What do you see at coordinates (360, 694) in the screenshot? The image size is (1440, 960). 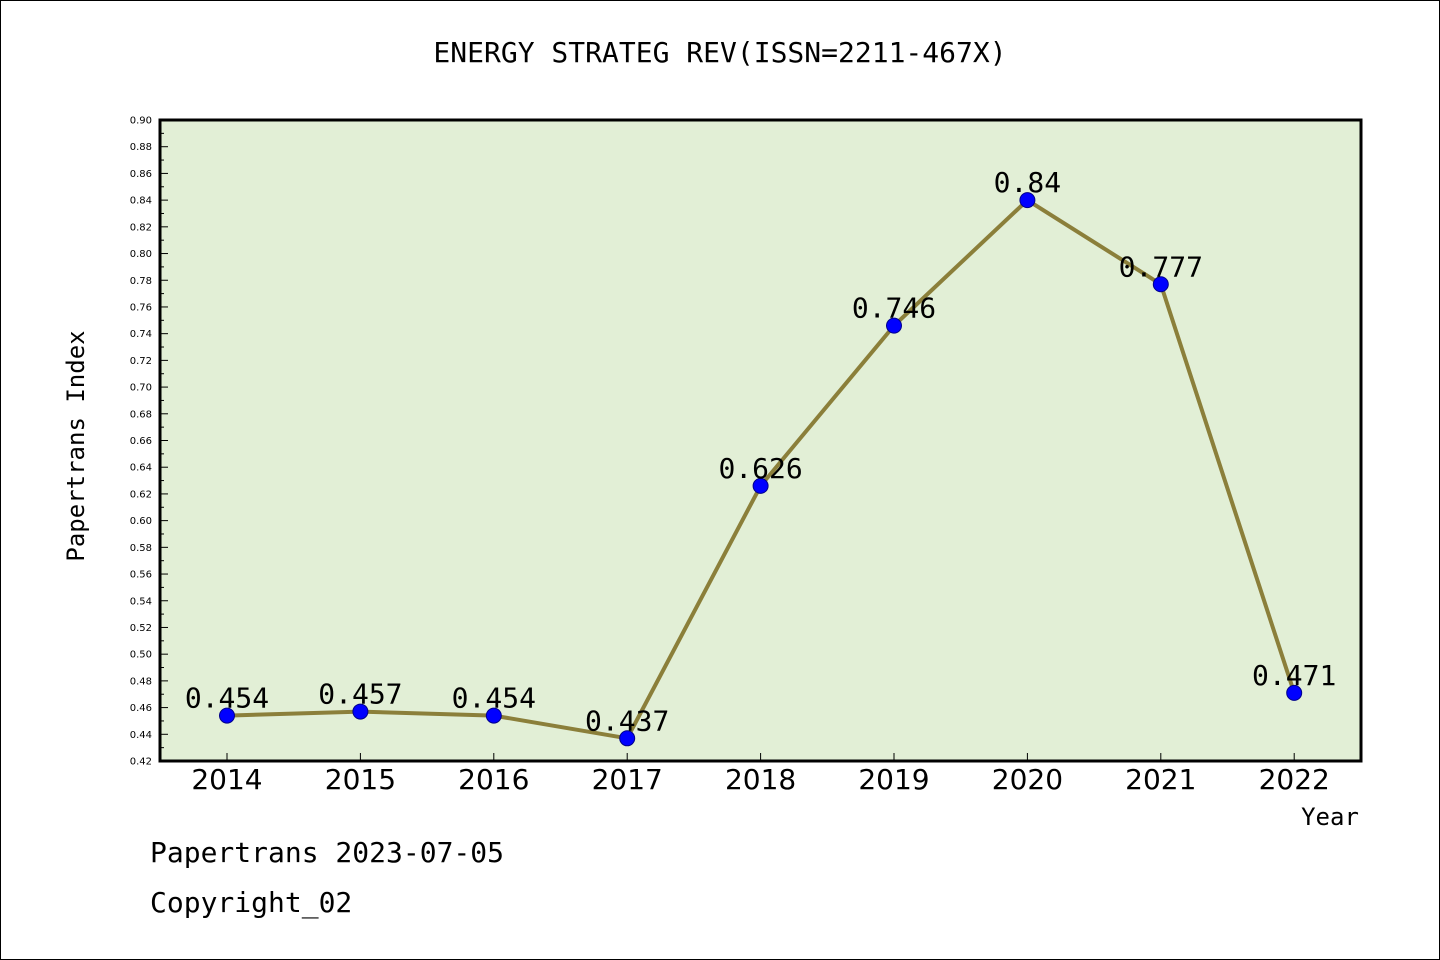 I see `data-label: 0.457` at bounding box center [360, 694].